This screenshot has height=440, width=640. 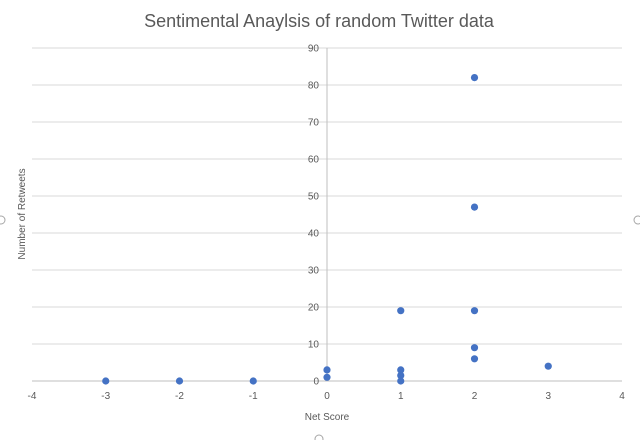 What do you see at coordinates (636, 220) in the screenshot?
I see `resize-handle-right` at bounding box center [636, 220].